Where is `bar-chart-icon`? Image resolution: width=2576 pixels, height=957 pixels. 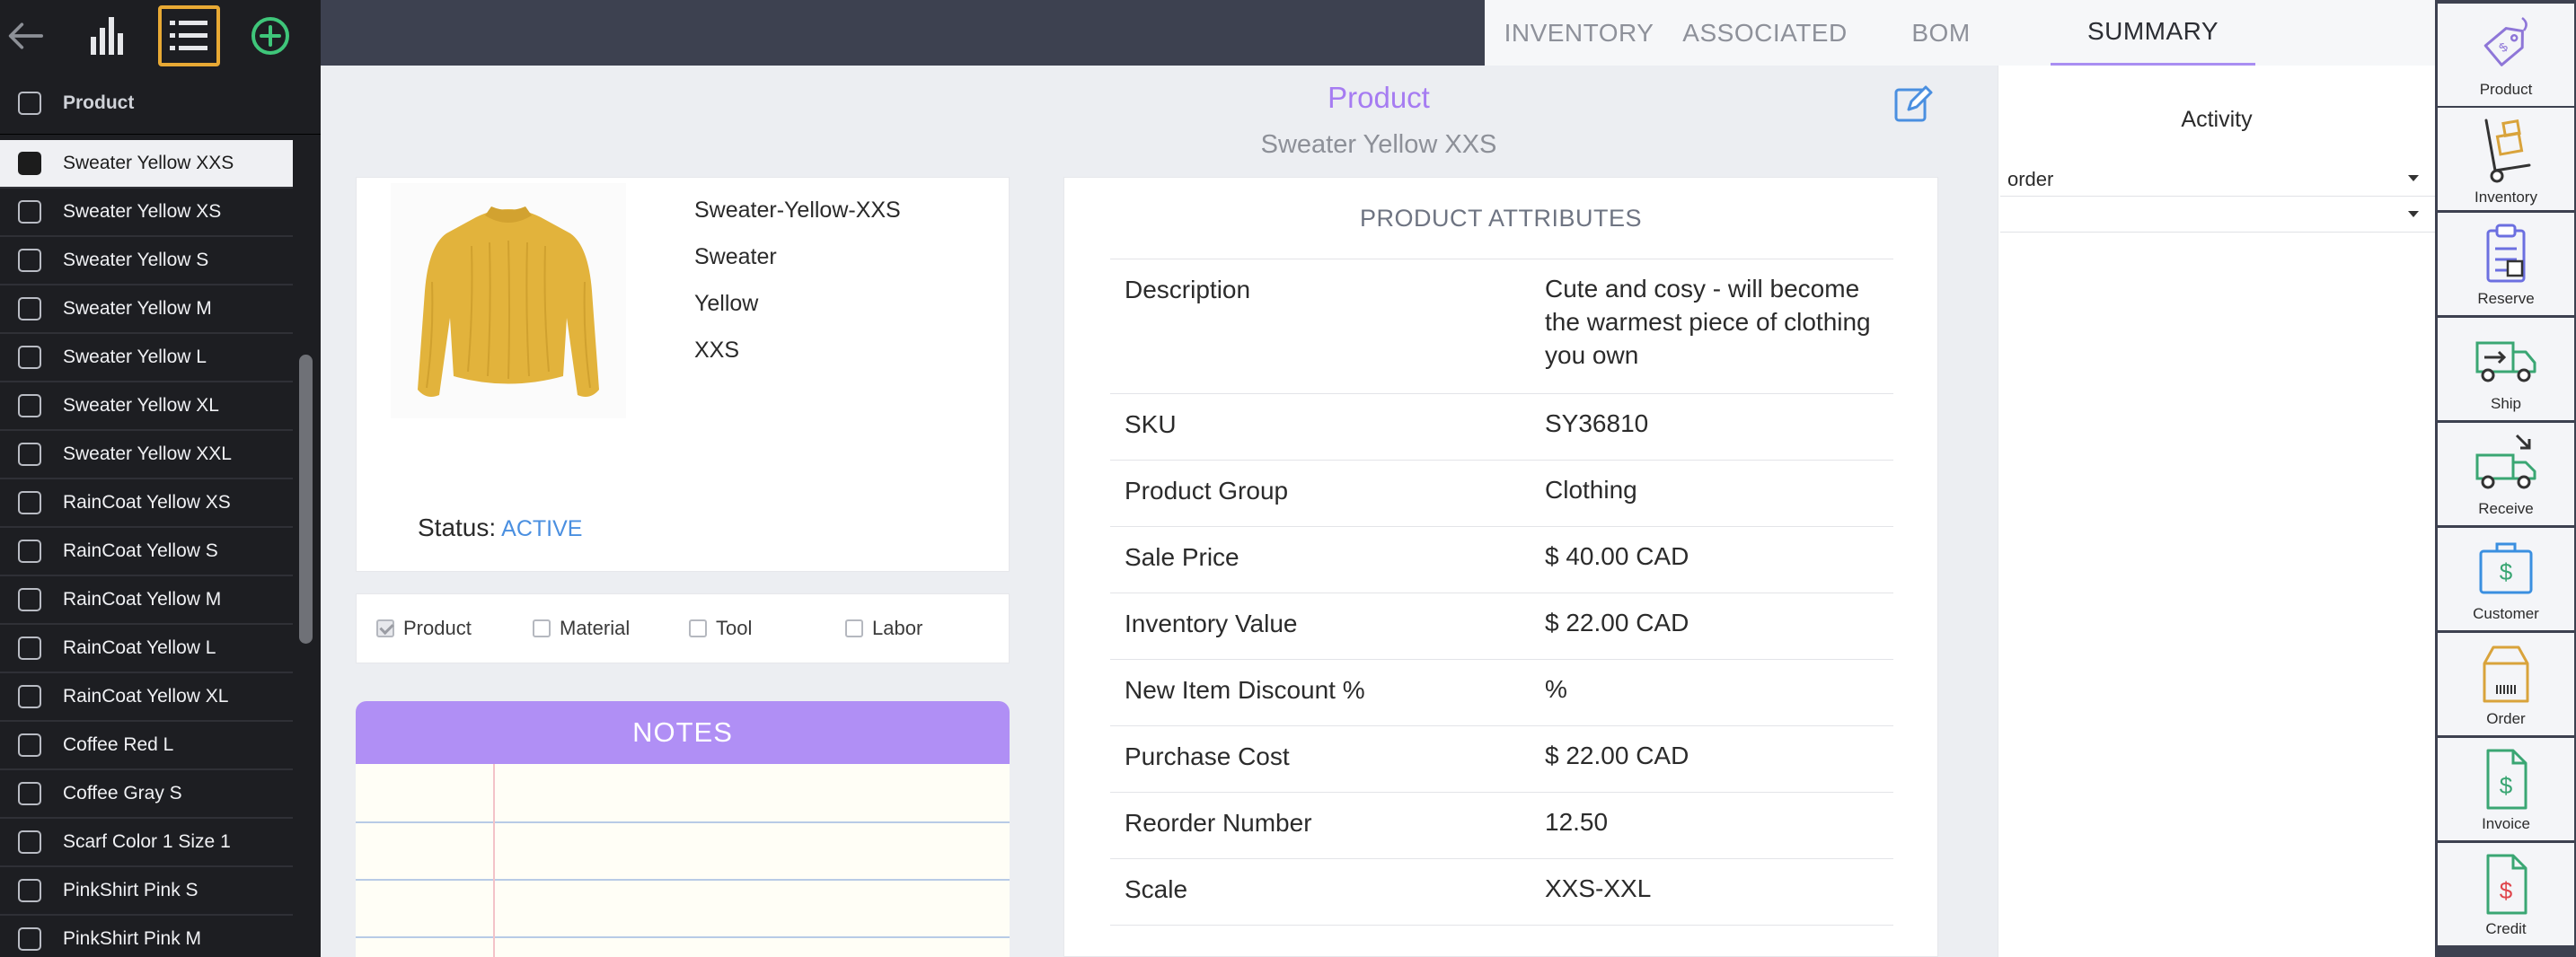
bar-chart-icon is located at coordinates (107, 36).